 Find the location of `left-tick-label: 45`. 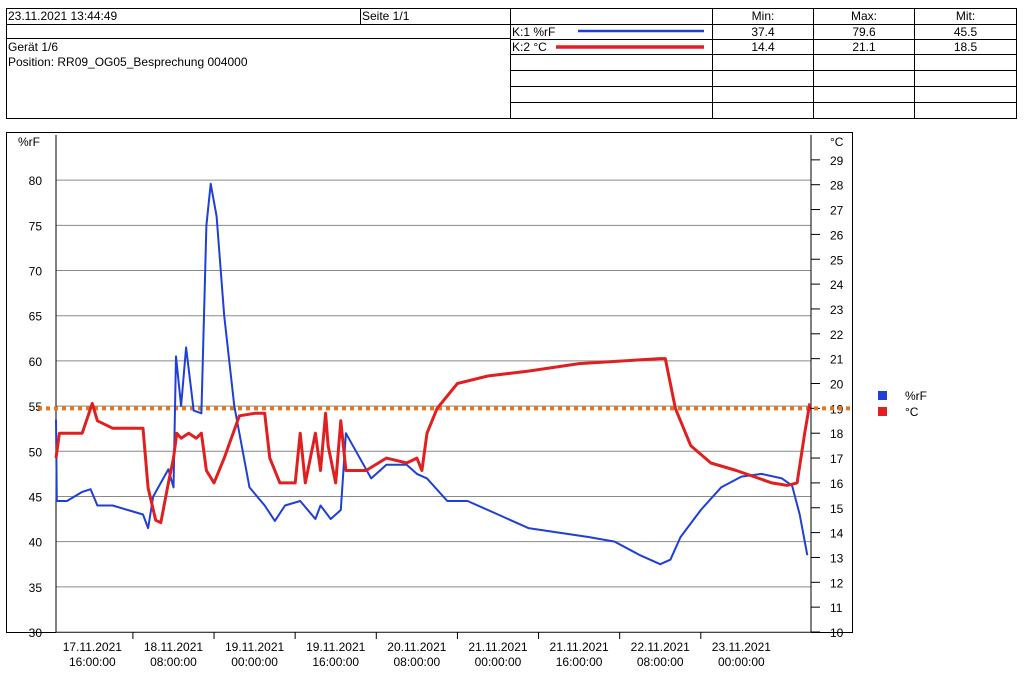

left-tick-label: 45 is located at coordinates (36, 497).